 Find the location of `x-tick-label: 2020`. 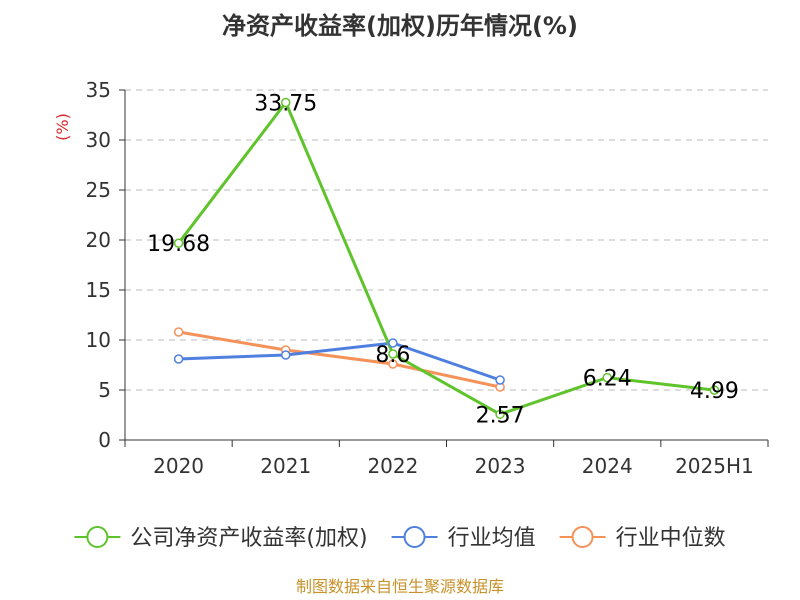

x-tick-label: 2020 is located at coordinates (178, 466).